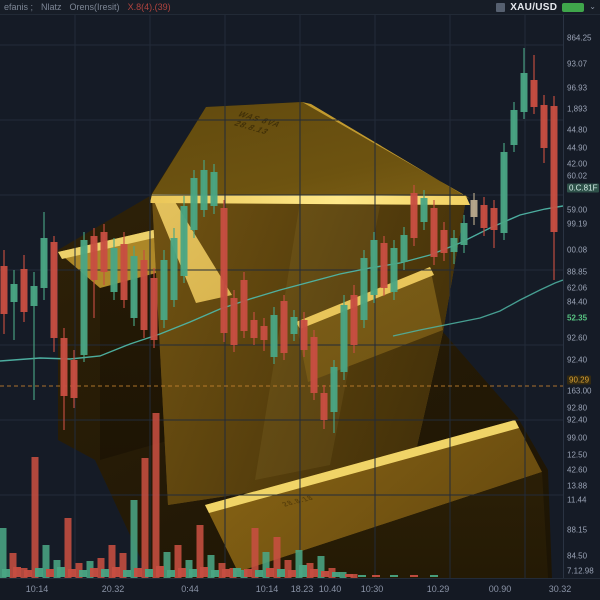 The image size is (600, 600). What do you see at coordinates (583, 188) in the screenshot?
I see `price-axis-label: 0.C.81F` at bounding box center [583, 188].